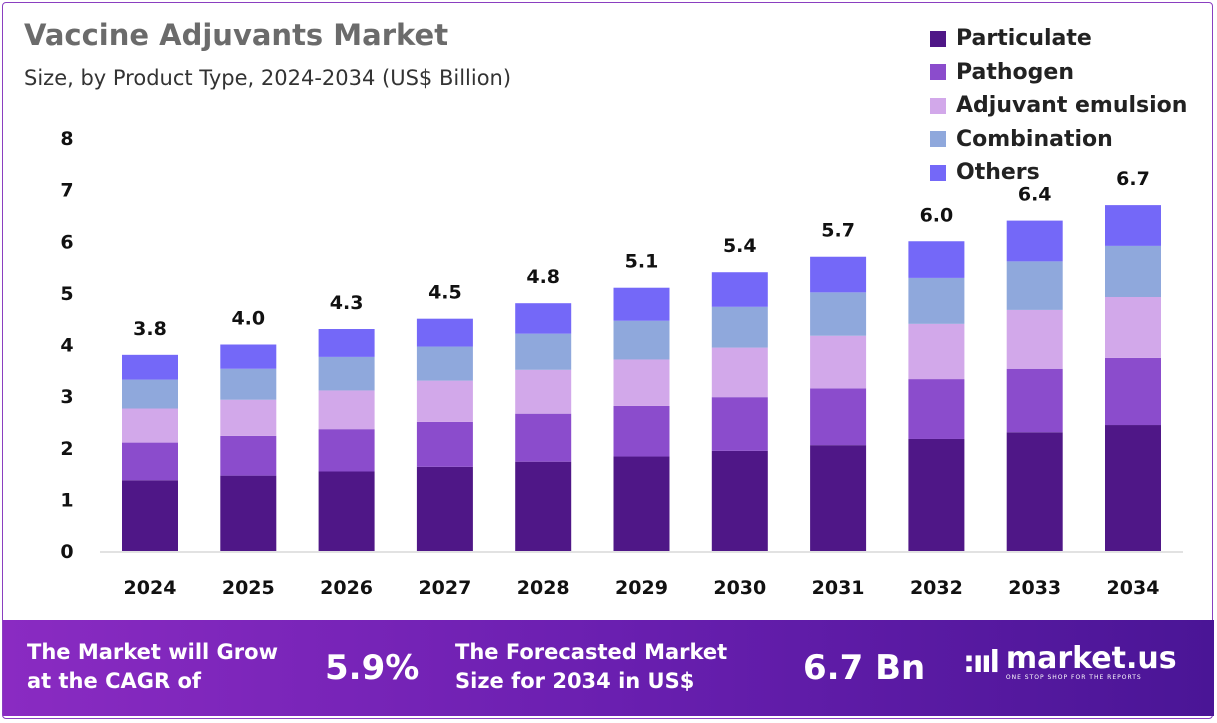  Describe the element at coordinates (66, 191) in the screenshot. I see `y-tick-label: 7` at that location.